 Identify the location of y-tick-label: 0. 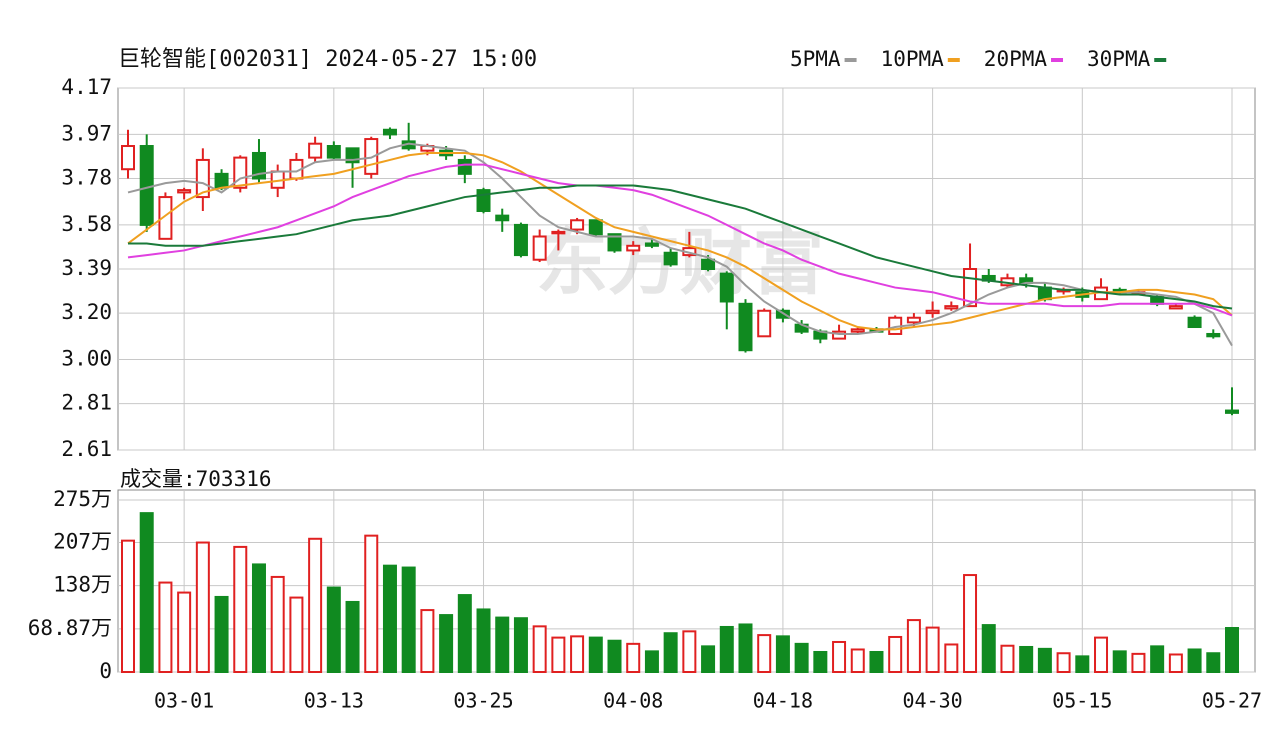
(105, 671).